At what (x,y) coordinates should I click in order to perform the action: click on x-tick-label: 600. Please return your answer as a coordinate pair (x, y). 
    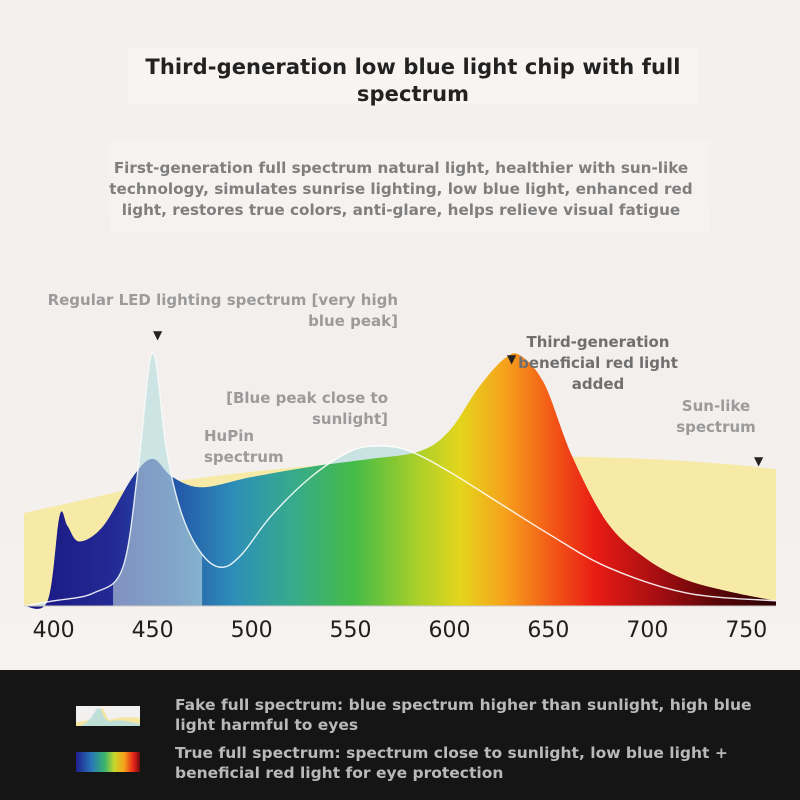
    Looking at the image, I should click on (449, 630).